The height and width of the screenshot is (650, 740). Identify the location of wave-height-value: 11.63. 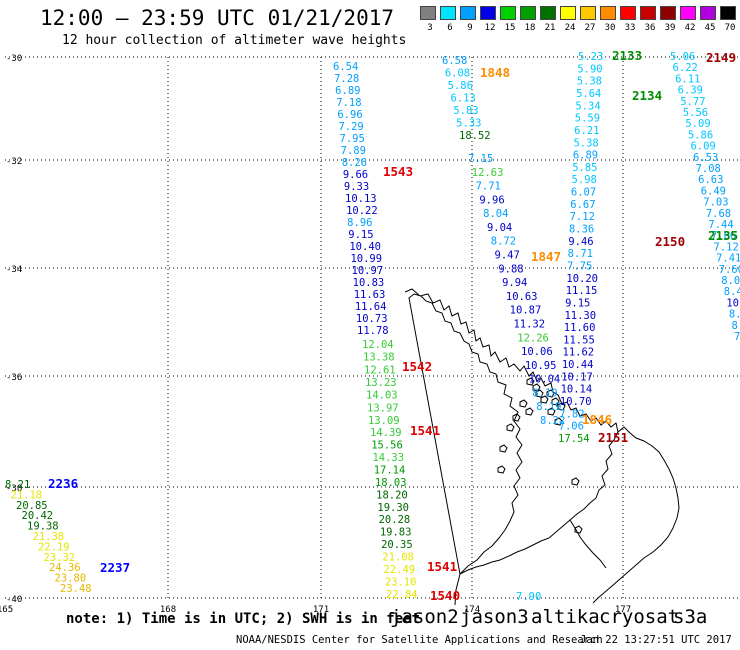
(370, 295).